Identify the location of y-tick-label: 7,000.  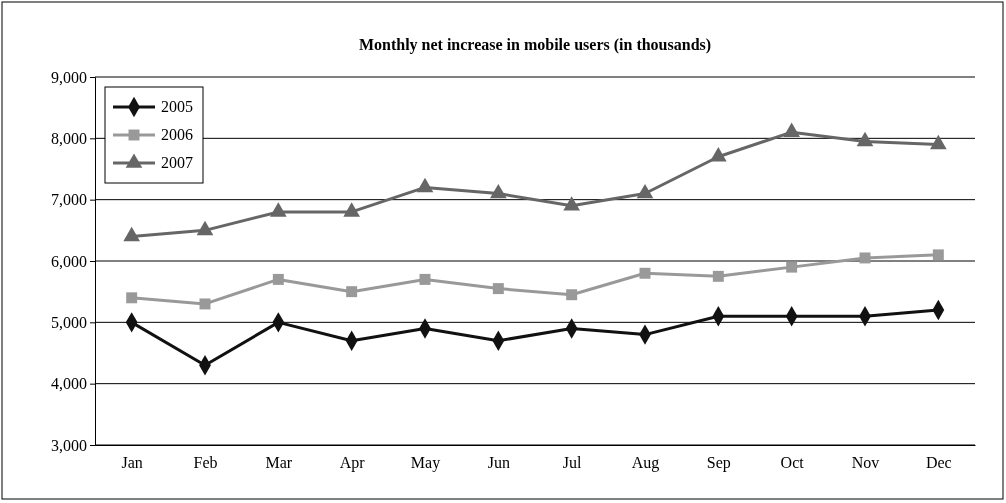
(69, 200).